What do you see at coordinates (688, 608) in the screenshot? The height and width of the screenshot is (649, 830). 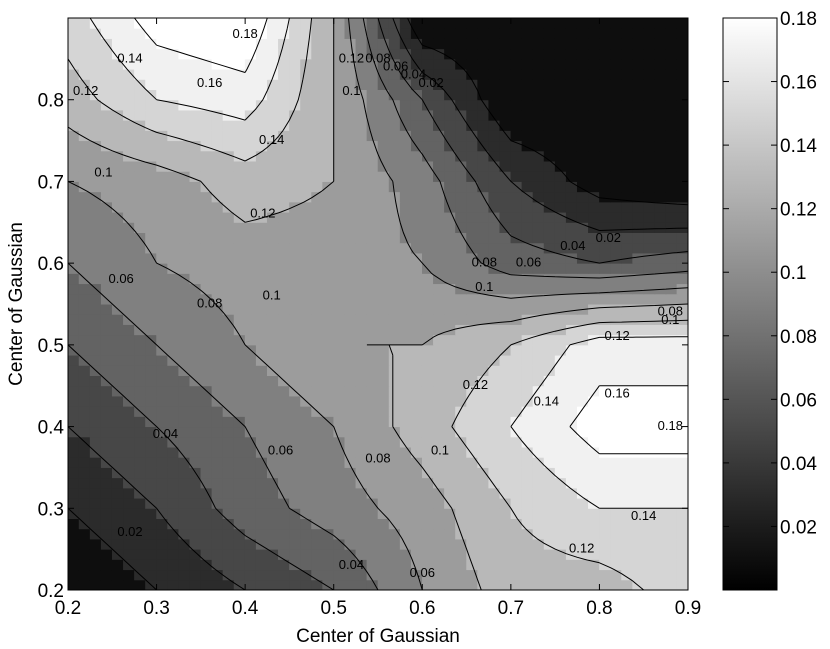 I see `x-tick-label: 0.9` at bounding box center [688, 608].